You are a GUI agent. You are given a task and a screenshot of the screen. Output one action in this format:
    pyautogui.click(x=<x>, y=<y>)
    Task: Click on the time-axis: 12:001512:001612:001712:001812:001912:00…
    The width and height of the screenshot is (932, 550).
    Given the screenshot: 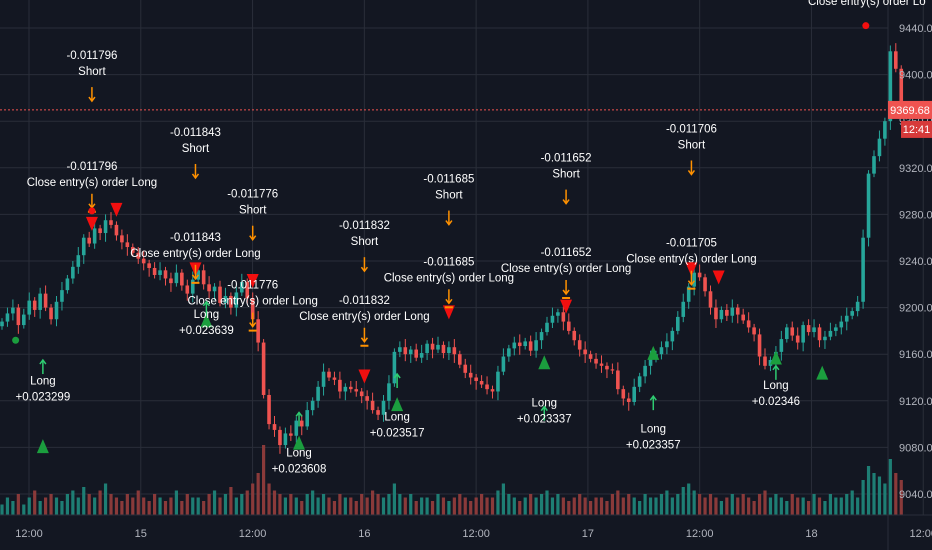 What is the action you would take?
    pyautogui.click(x=473, y=534)
    